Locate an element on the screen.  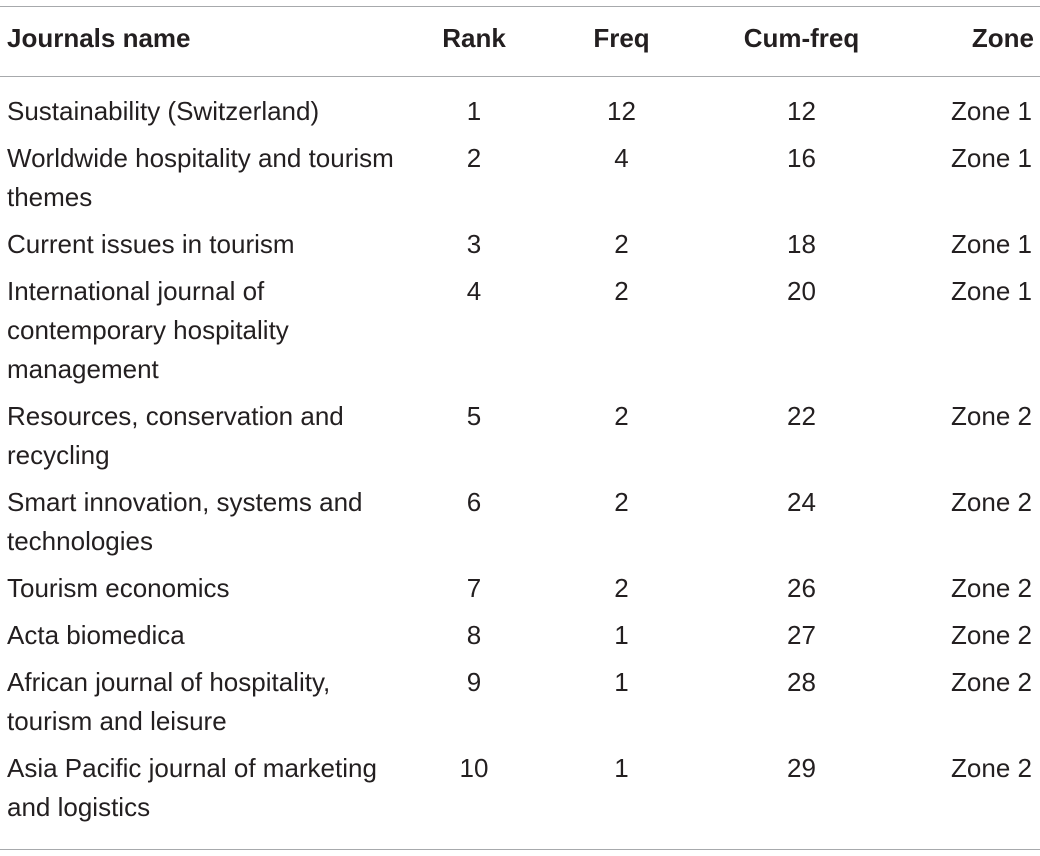
cell-journal-name: Sustainability (Switzerland) is located at coordinates (163, 111).